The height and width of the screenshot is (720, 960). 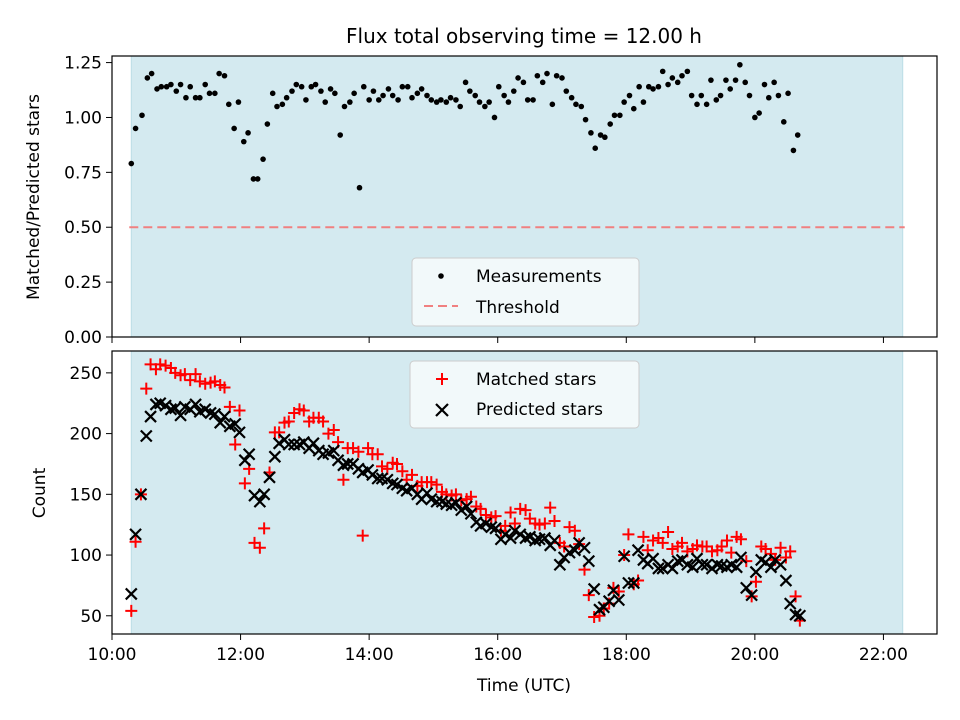 What do you see at coordinates (497, 340) in the screenshot?
I see `ratio-x-ticks` at bounding box center [497, 340].